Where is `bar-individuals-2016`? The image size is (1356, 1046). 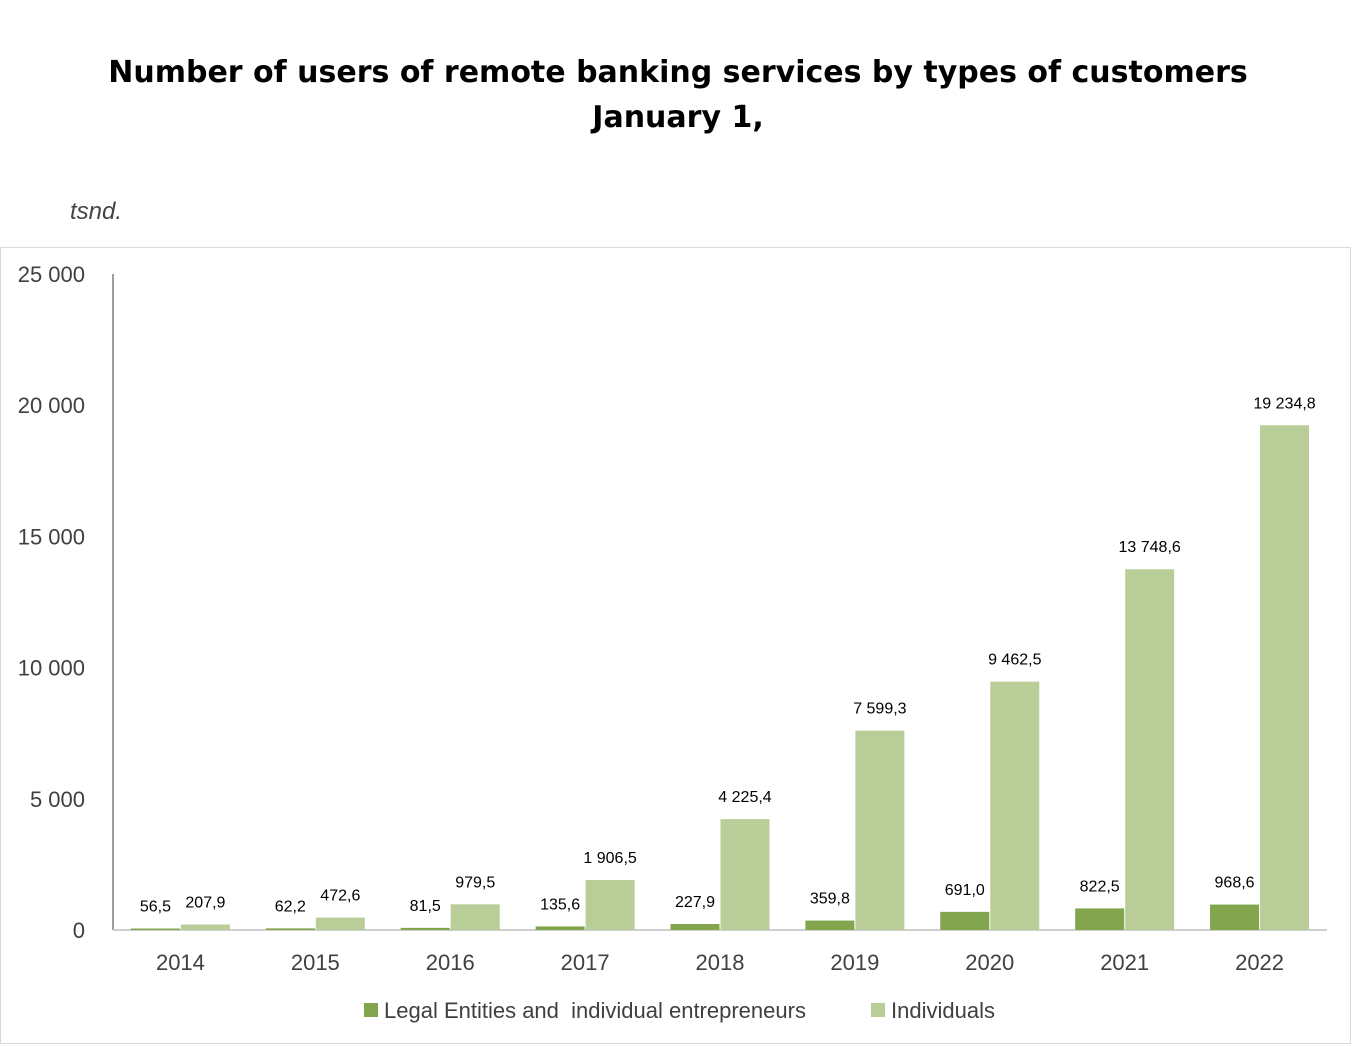
bar-individuals-2016 is located at coordinates (475, 917).